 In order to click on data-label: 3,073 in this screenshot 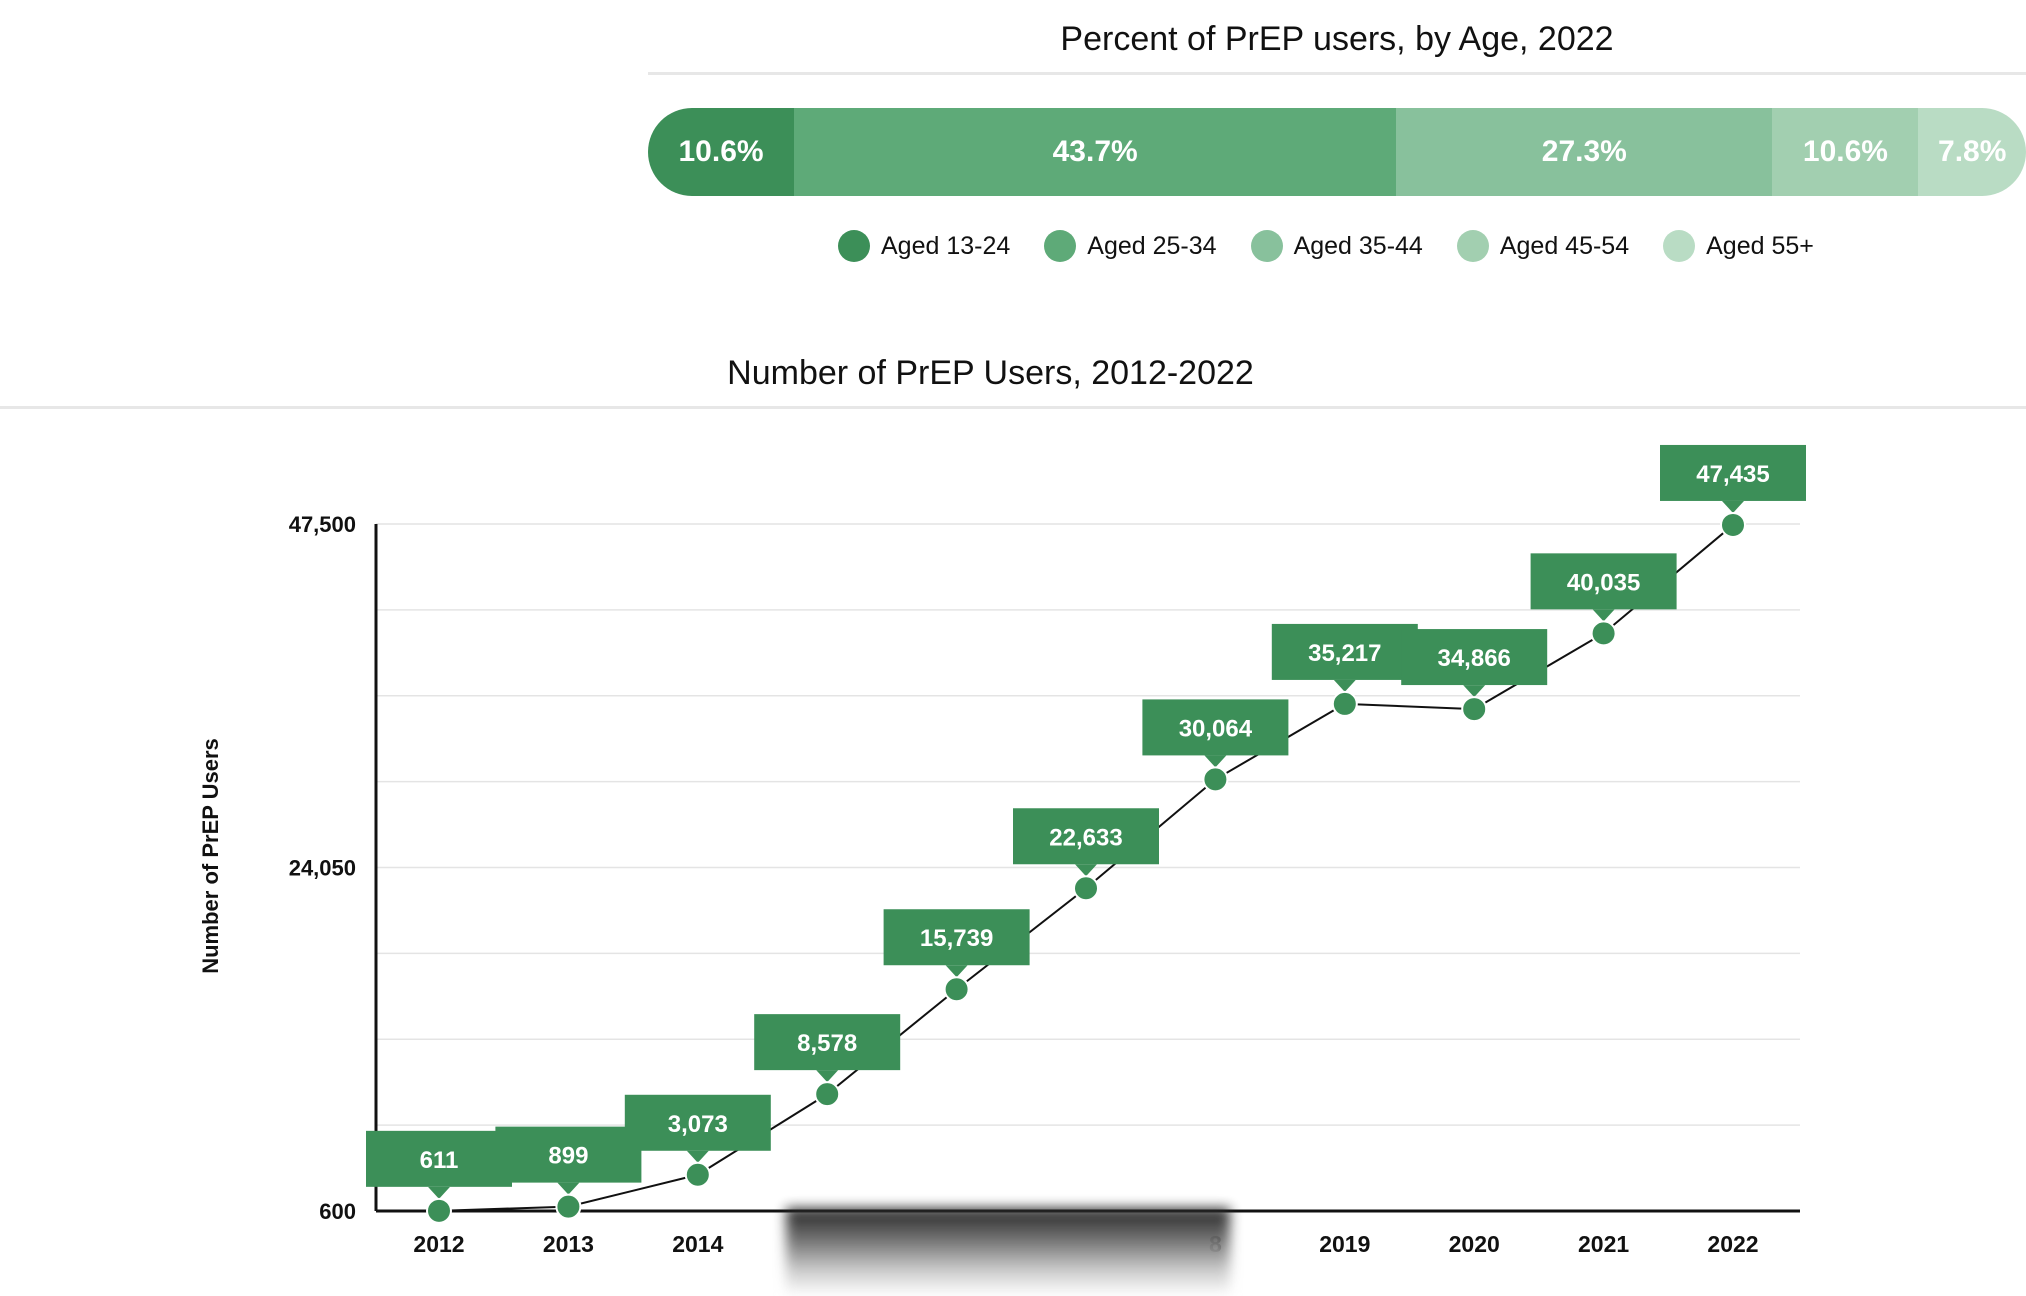, I will do `click(698, 1124)`.